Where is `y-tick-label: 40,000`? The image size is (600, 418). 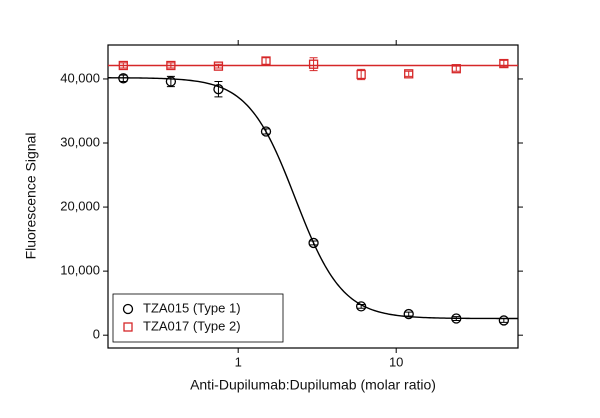 y-tick-label: 40,000 is located at coordinates (80, 77).